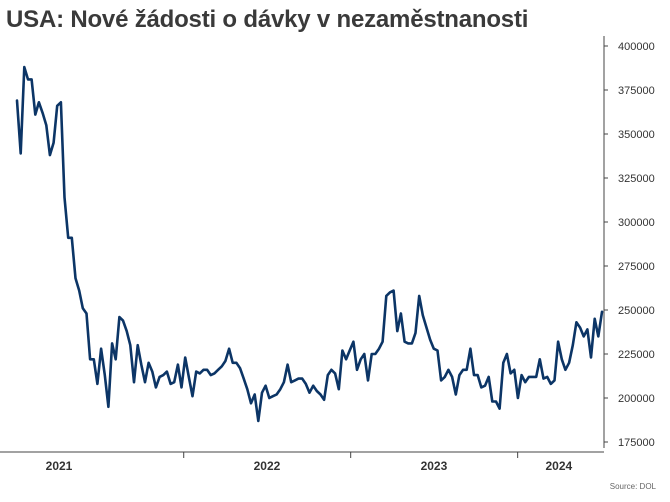 The height and width of the screenshot is (502, 670). What do you see at coordinates (636, 399) in the screenshot?
I see `y-tick-label: 200000` at bounding box center [636, 399].